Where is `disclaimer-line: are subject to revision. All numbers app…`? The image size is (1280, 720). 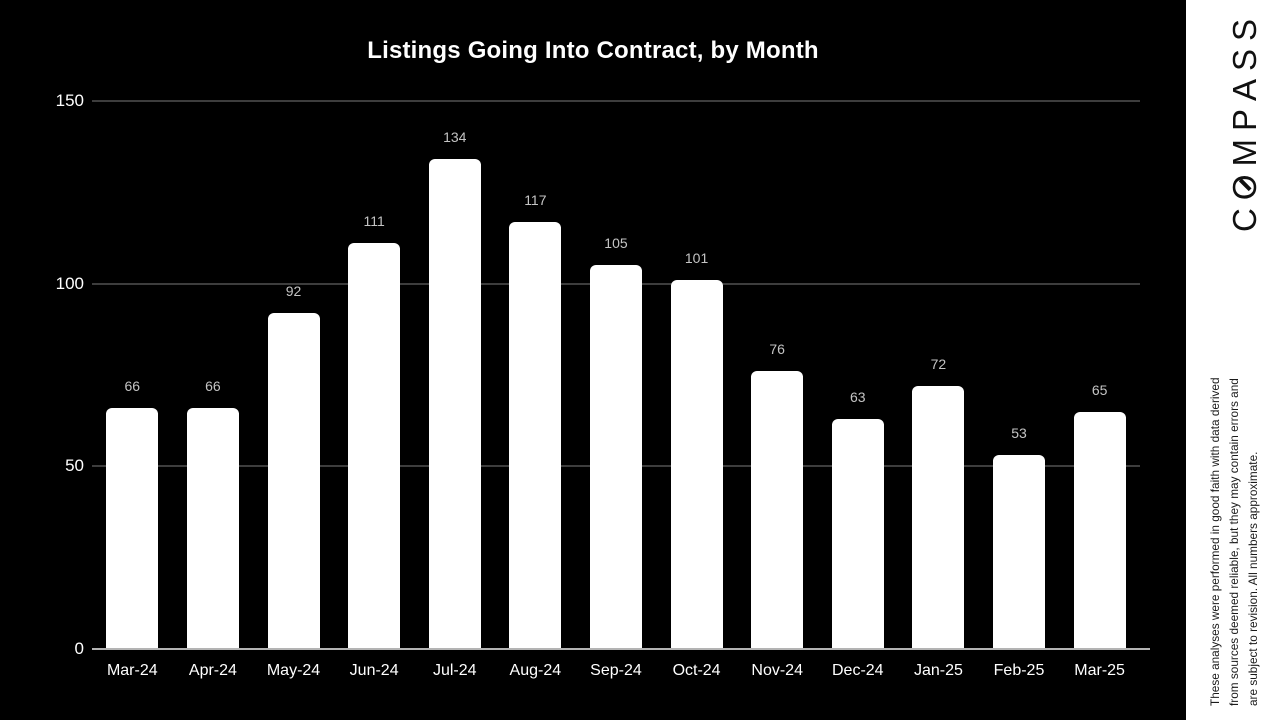
disclaimer-line: are subject to revision. All numbers app… is located at coordinates (1253, 578).